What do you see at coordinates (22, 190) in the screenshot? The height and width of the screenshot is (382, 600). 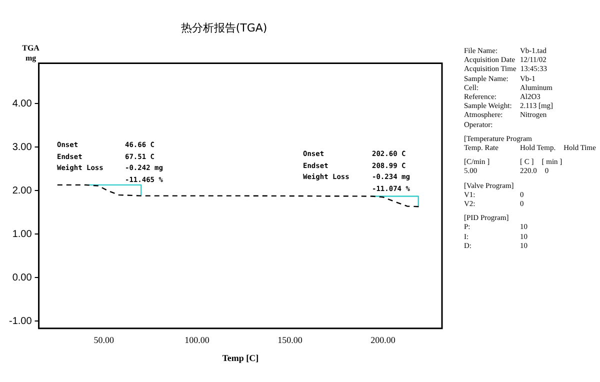 I see `y-tick-label: 2.00` at bounding box center [22, 190].